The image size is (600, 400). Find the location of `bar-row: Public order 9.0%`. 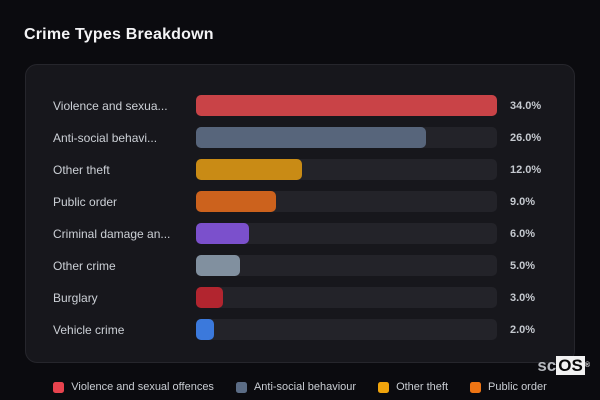

bar-row: Public order 9.0% is located at coordinates (302, 201).